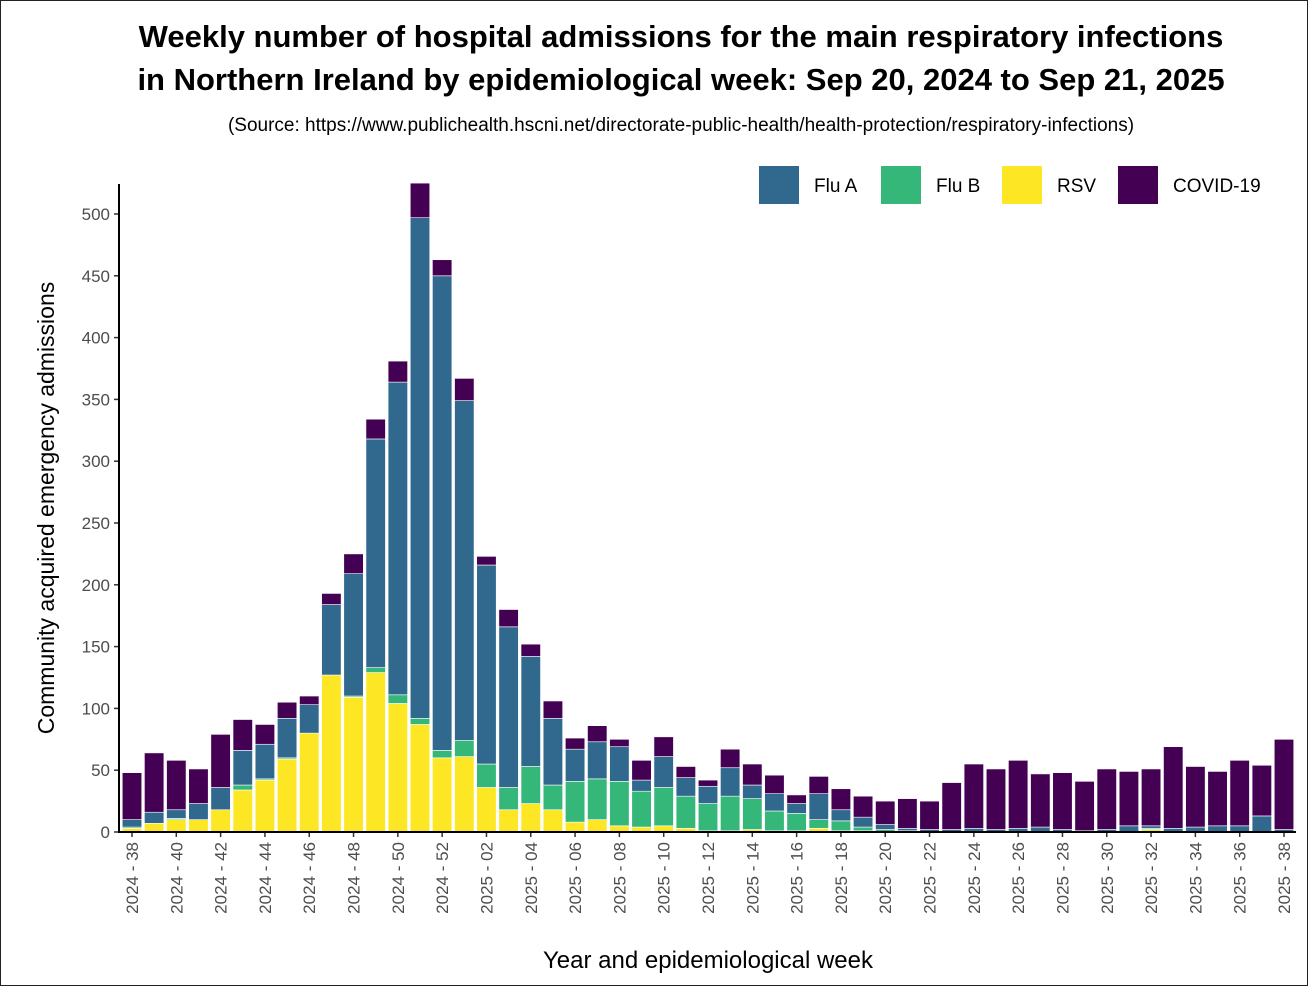 This screenshot has height=986, width=1308. Describe the element at coordinates (100, 770) in the screenshot. I see `y-tick-label: 50` at that location.